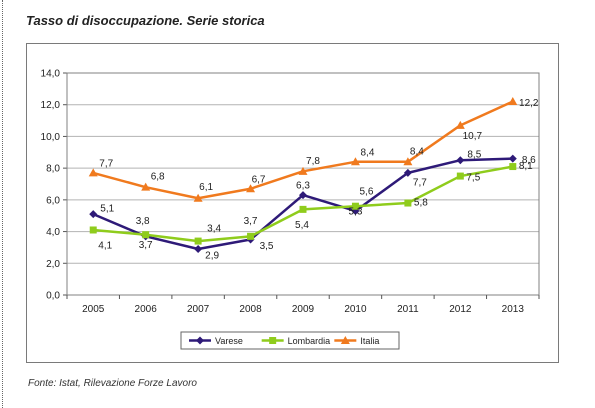 The width and height of the screenshot is (595, 408). Describe the element at coordinates (53, 296) in the screenshot. I see `y-tick-label: 0,0` at that location.